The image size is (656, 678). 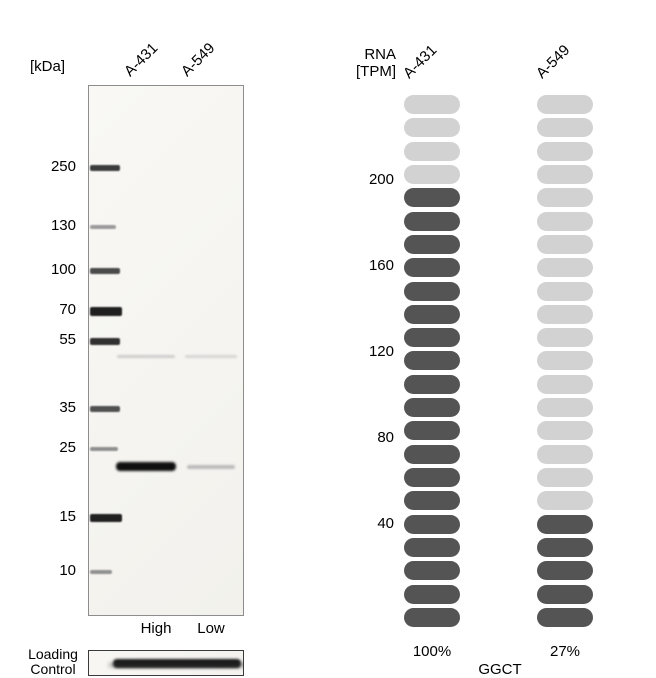 I want to click on marker-label-70: 70, so click(x=67, y=309).